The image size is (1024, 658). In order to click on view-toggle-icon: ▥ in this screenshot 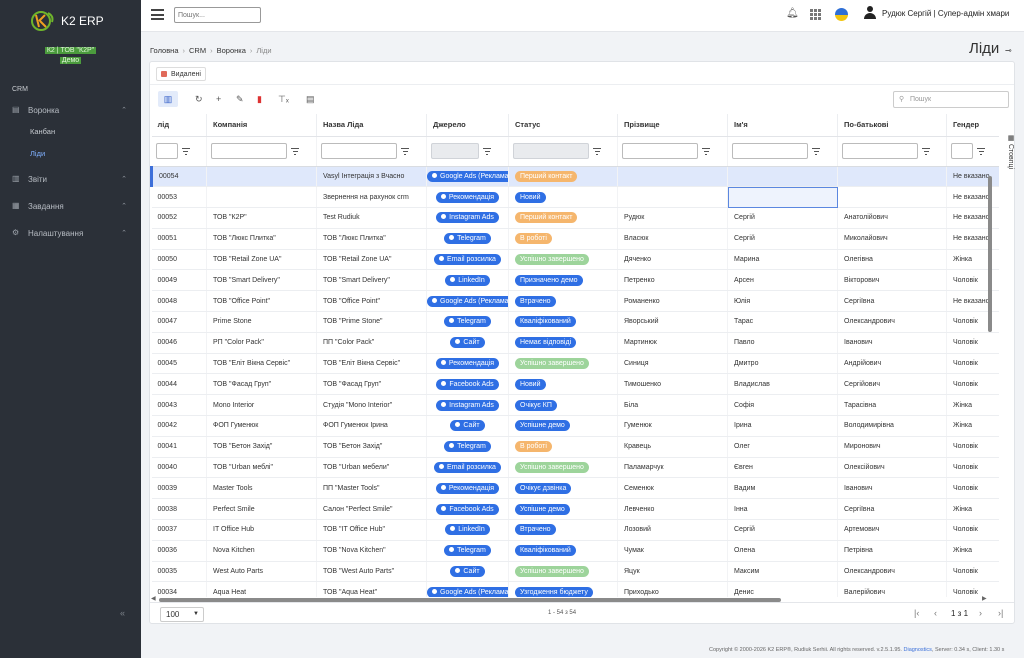, I will do `click(168, 99)`.